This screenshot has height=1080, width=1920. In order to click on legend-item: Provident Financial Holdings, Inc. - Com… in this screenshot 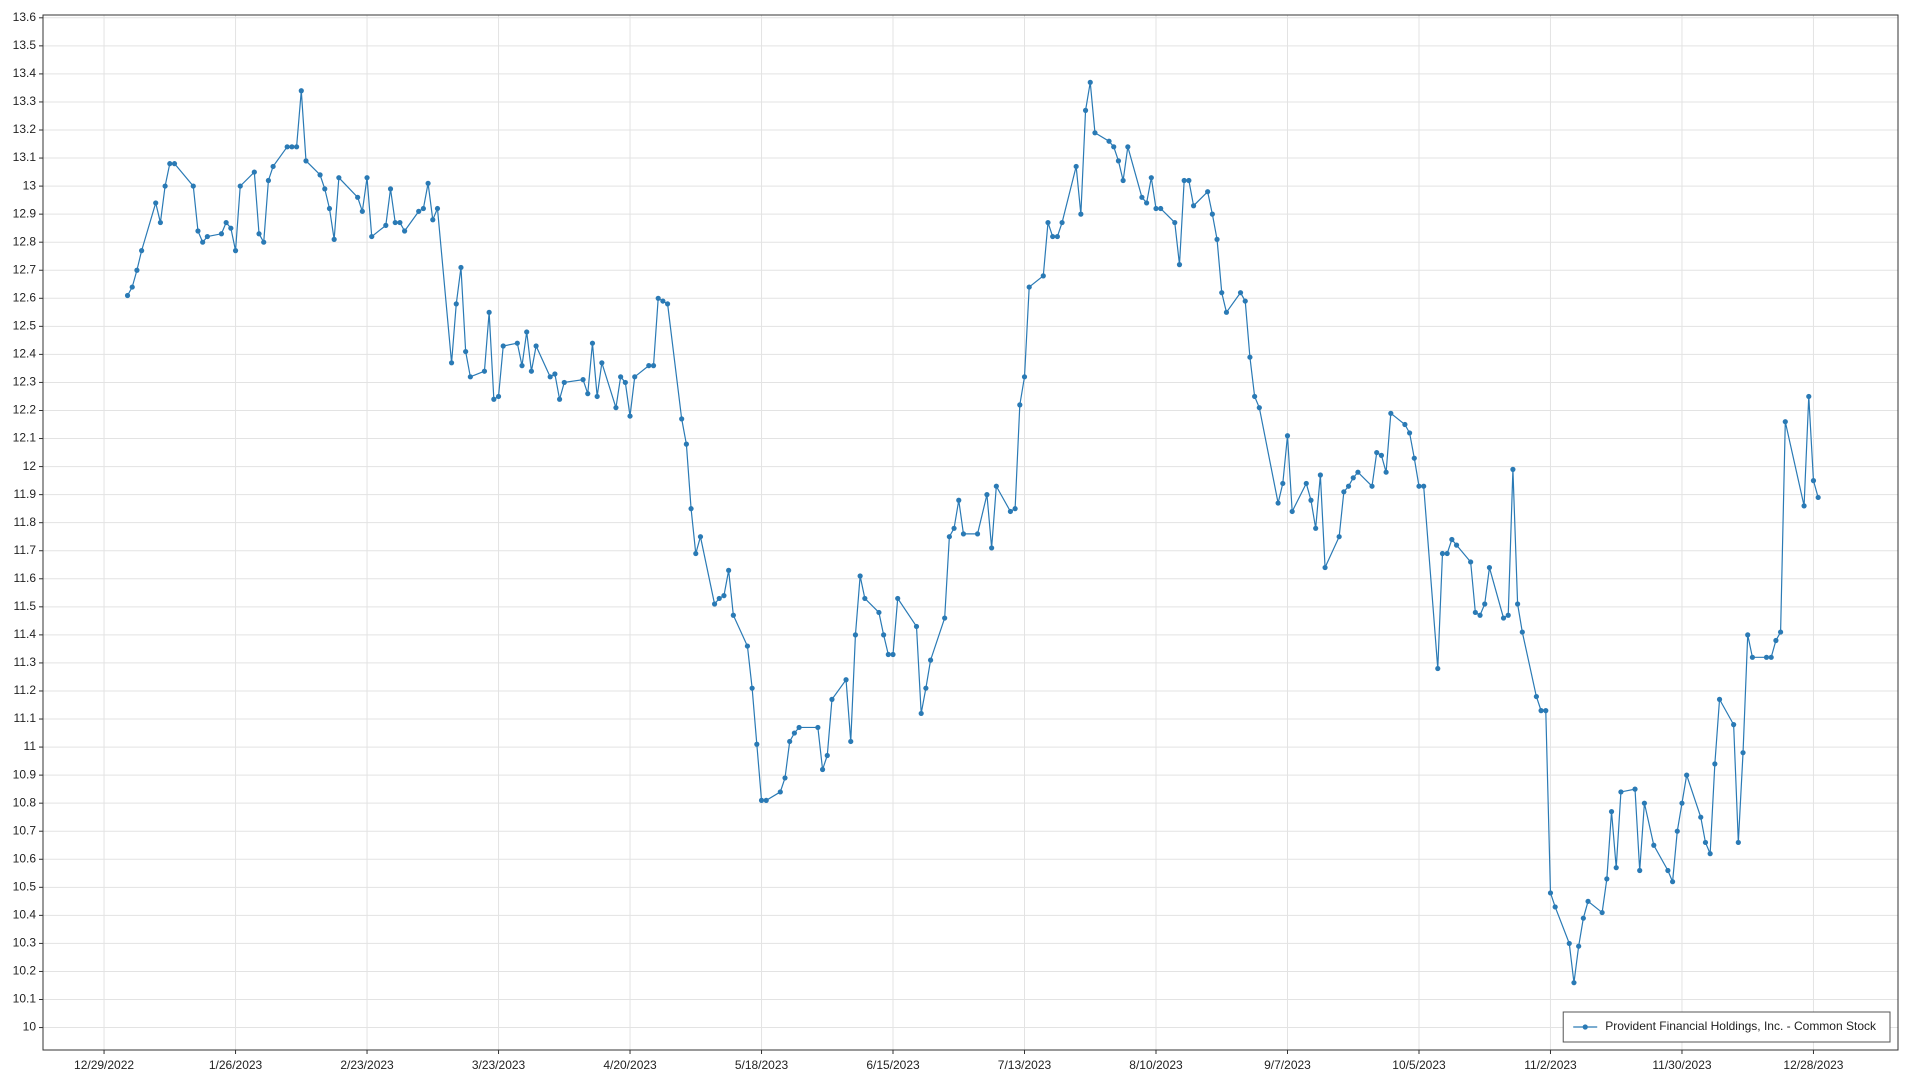, I will do `click(1725, 1026)`.